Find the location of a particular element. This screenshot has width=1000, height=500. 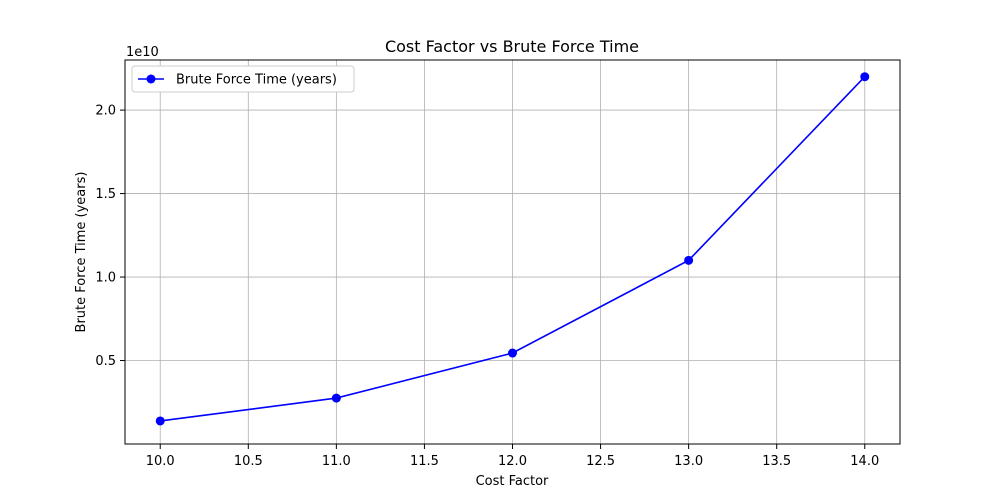

y-tick-label: 1.5 is located at coordinates (105, 194).